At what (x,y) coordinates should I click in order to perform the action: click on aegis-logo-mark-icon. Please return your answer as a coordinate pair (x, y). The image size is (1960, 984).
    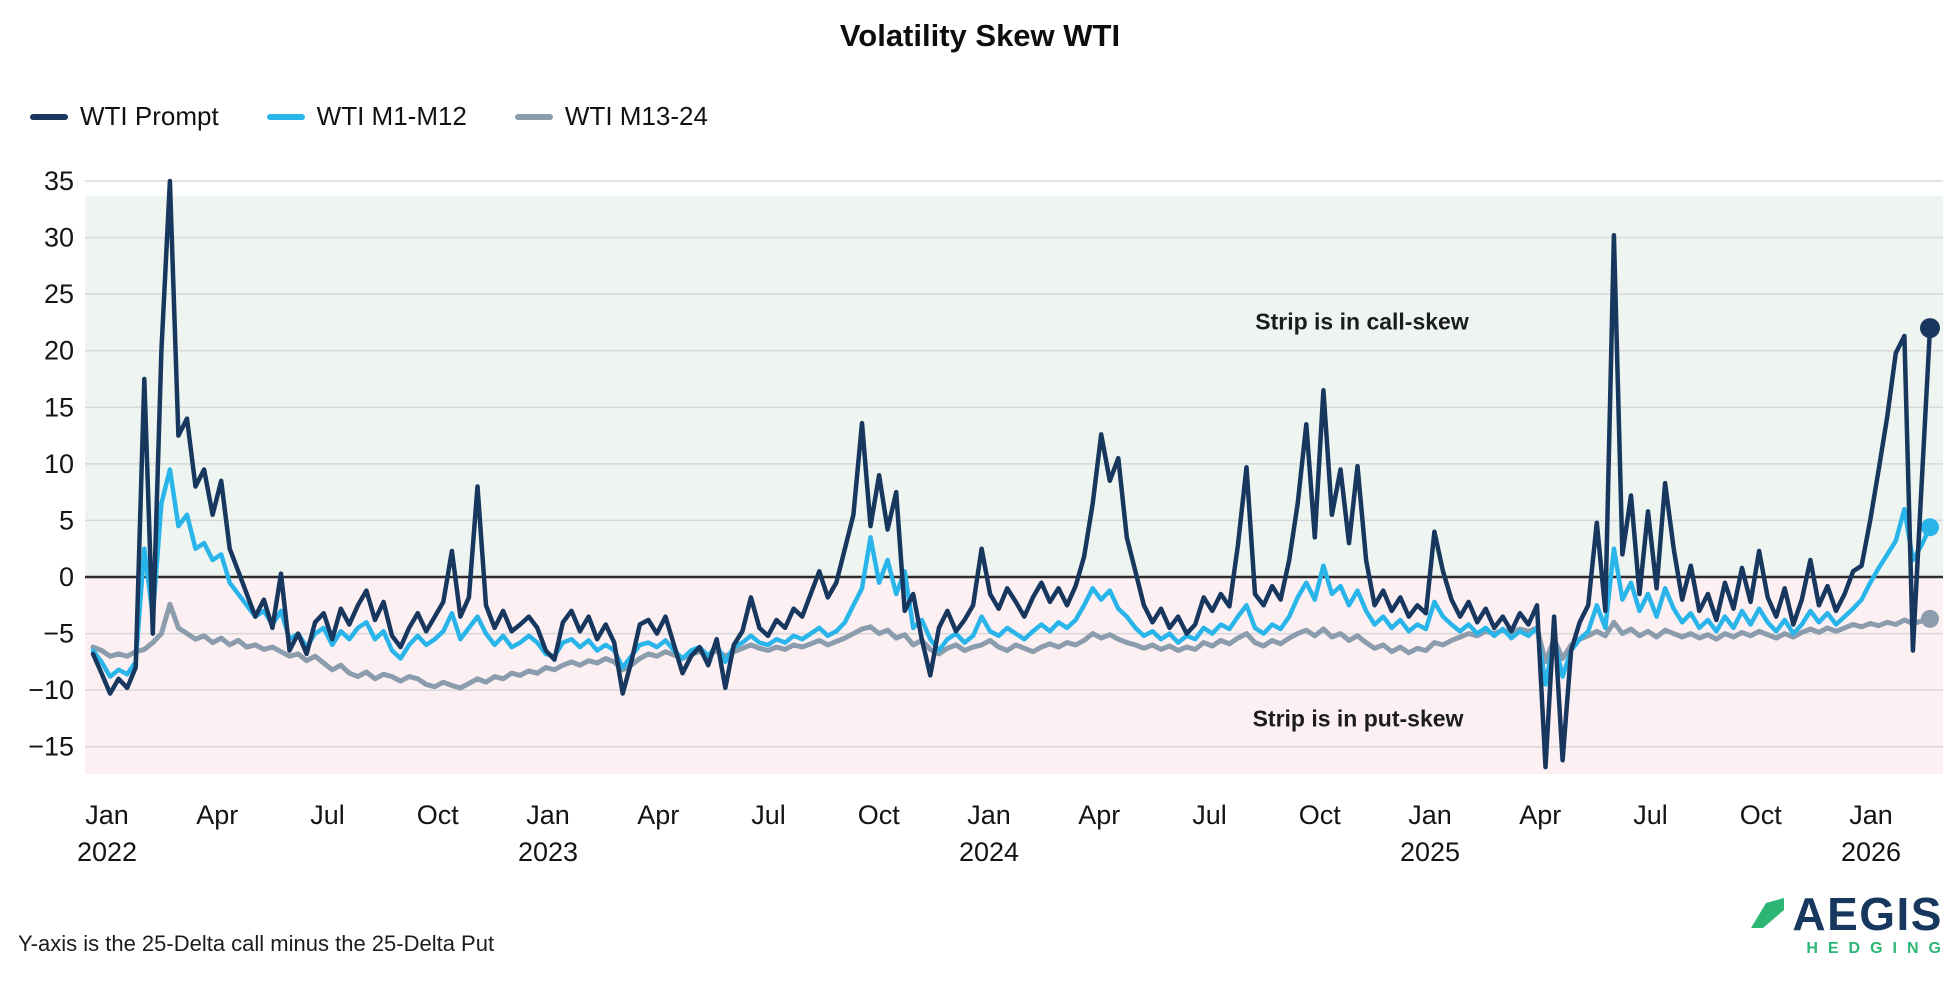
    Looking at the image, I should click on (1768, 913).